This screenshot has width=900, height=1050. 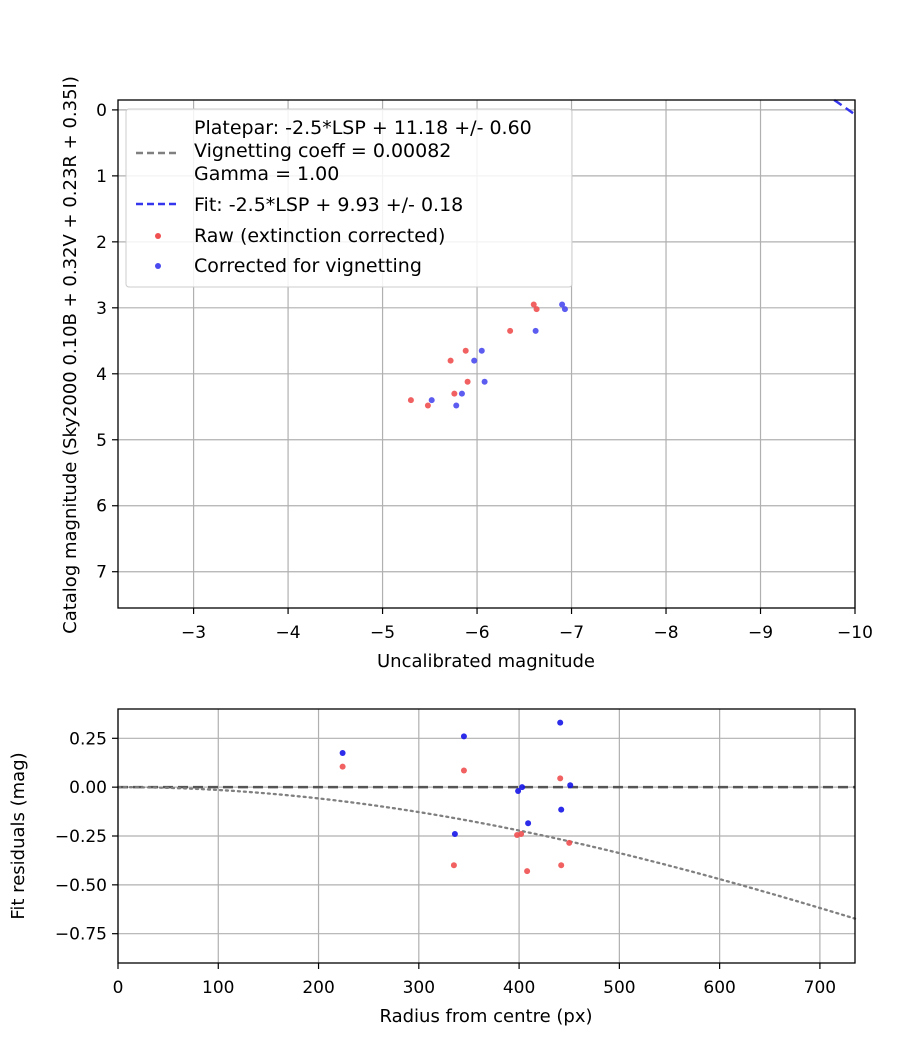 I want to click on top-x-tick-label: −9, so click(x=760, y=633).